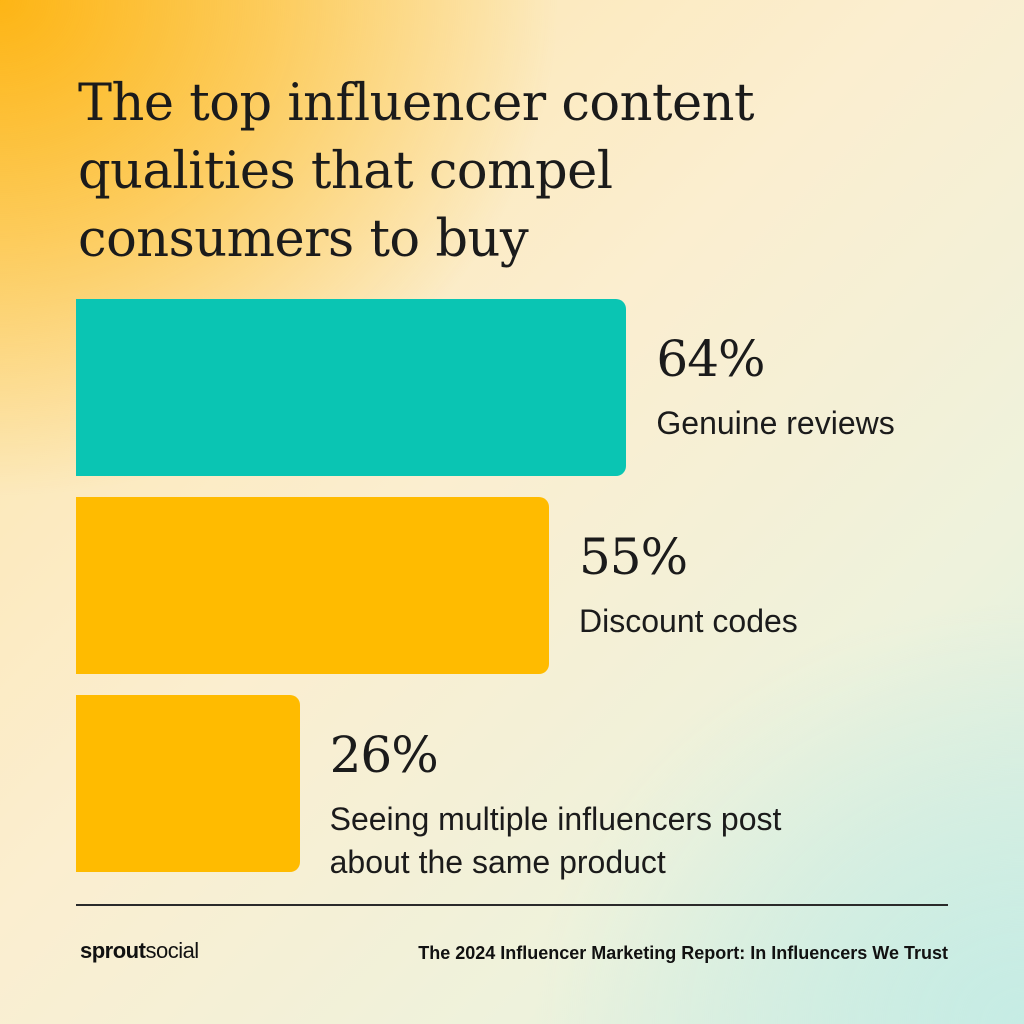 Image resolution: width=1024 pixels, height=1024 pixels. What do you see at coordinates (113, 950) in the screenshot?
I see `brand-logo-bold: sprout` at bounding box center [113, 950].